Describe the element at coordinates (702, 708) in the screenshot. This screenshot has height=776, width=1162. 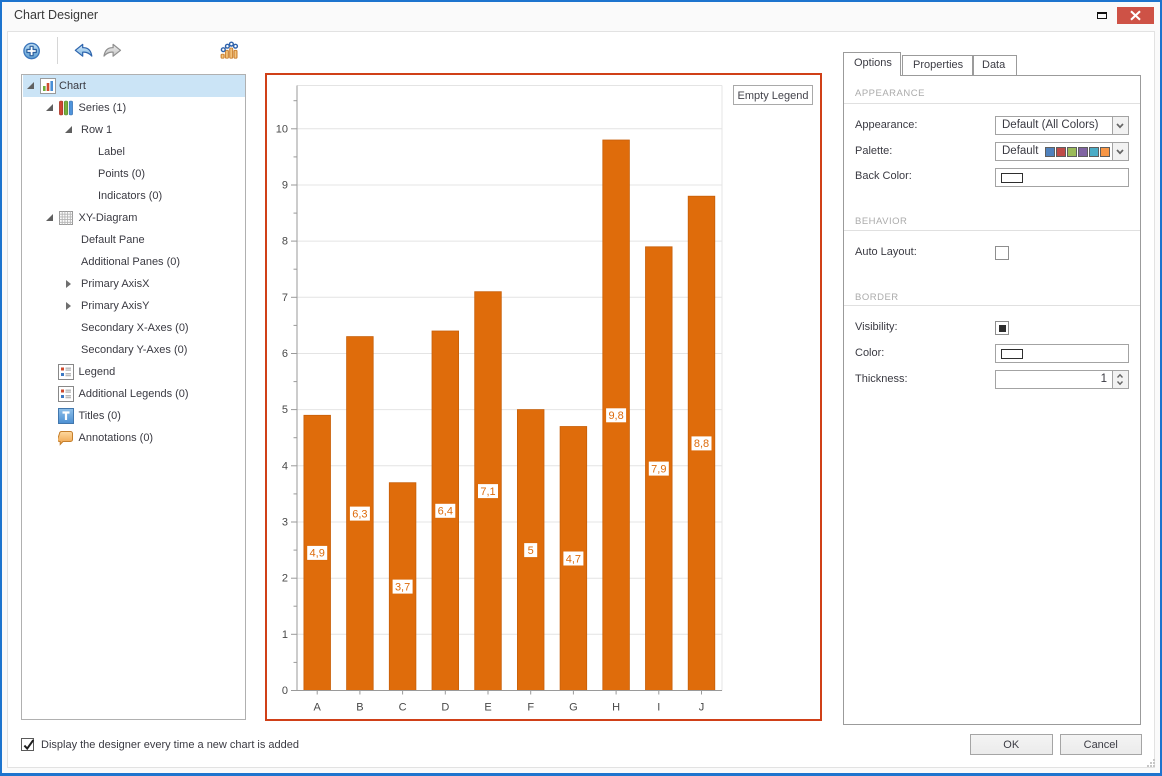
I see `svg-text: J` at that location.